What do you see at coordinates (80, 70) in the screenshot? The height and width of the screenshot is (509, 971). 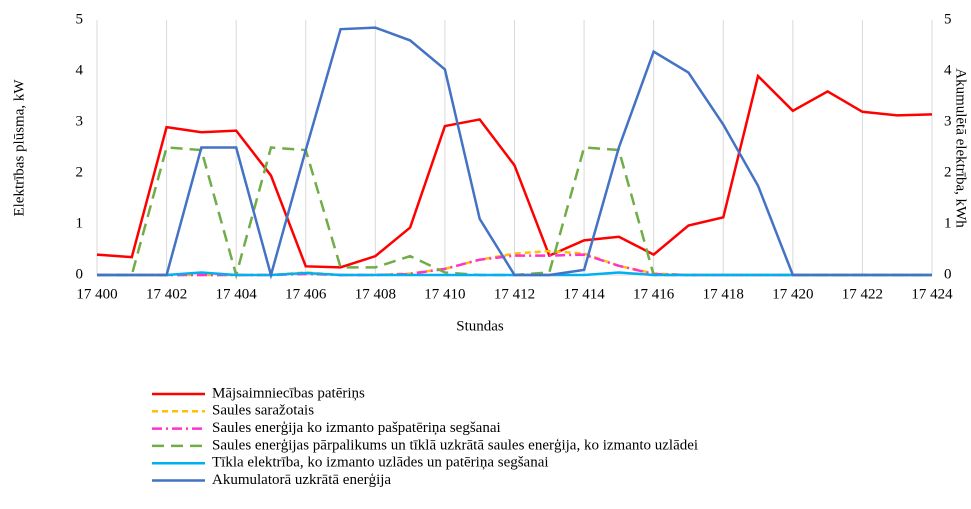 I see `y-tick-label: 4` at bounding box center [80, 70].